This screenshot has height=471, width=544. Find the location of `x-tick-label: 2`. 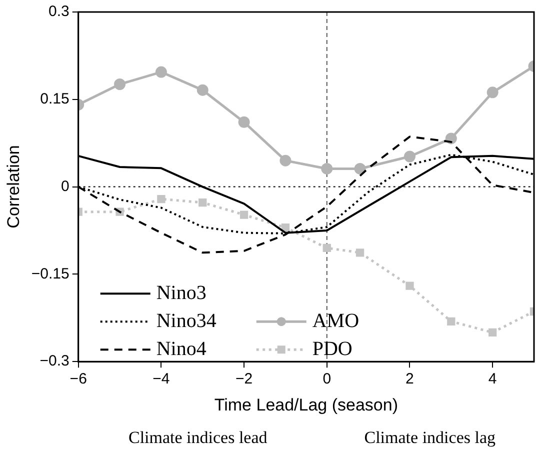

x-tick-label: 2 is located at coordinates (410, 379).